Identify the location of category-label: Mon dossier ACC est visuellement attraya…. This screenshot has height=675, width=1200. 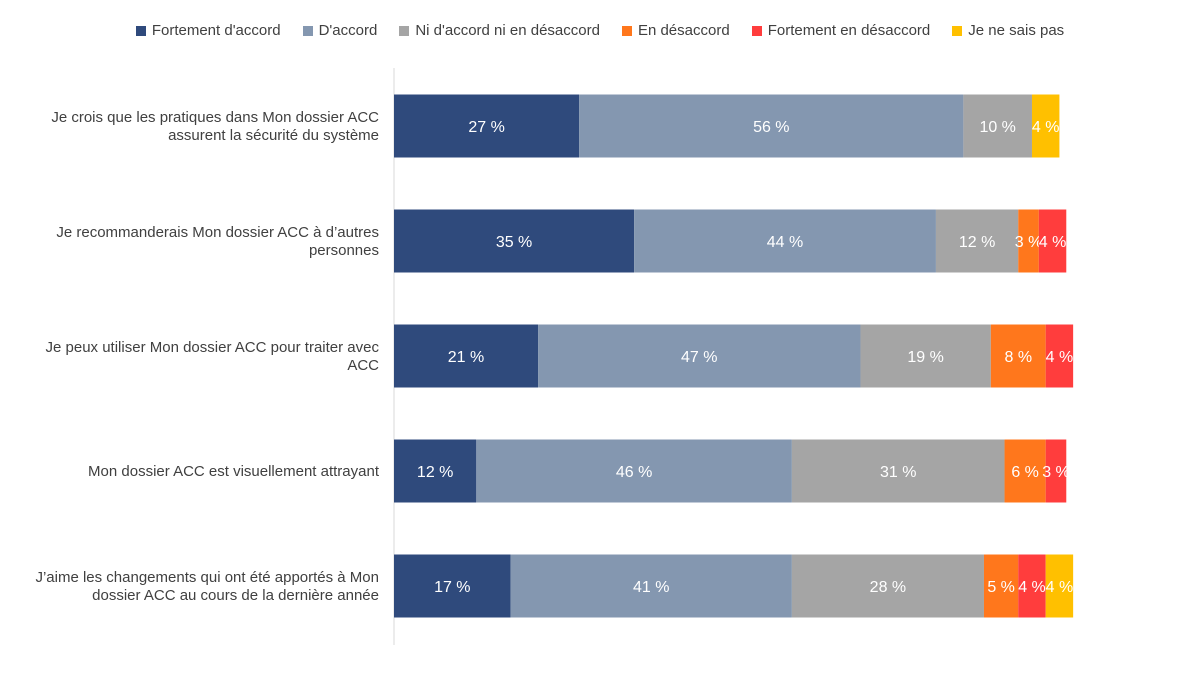
(234, 471).